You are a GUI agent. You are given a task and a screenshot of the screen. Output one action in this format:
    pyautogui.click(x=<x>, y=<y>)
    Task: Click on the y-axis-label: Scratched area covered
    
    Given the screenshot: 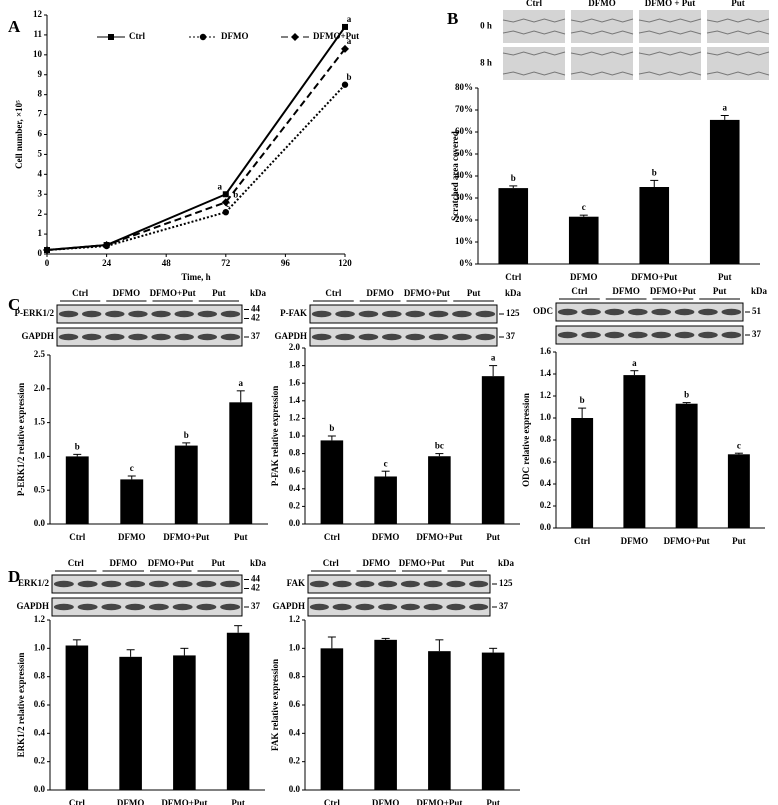 What is the action you would take?
    pyautogui.click(x=455, y=176)
    